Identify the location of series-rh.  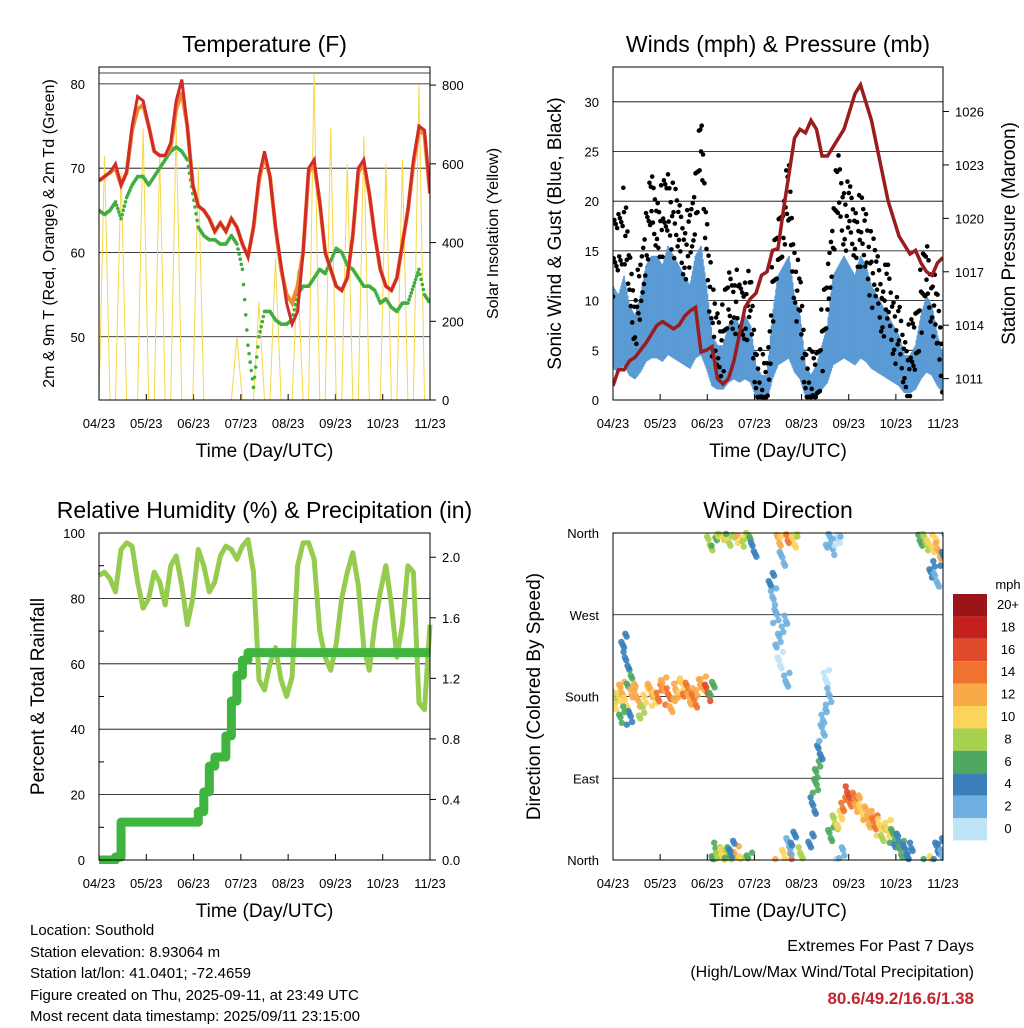
(265, 625).